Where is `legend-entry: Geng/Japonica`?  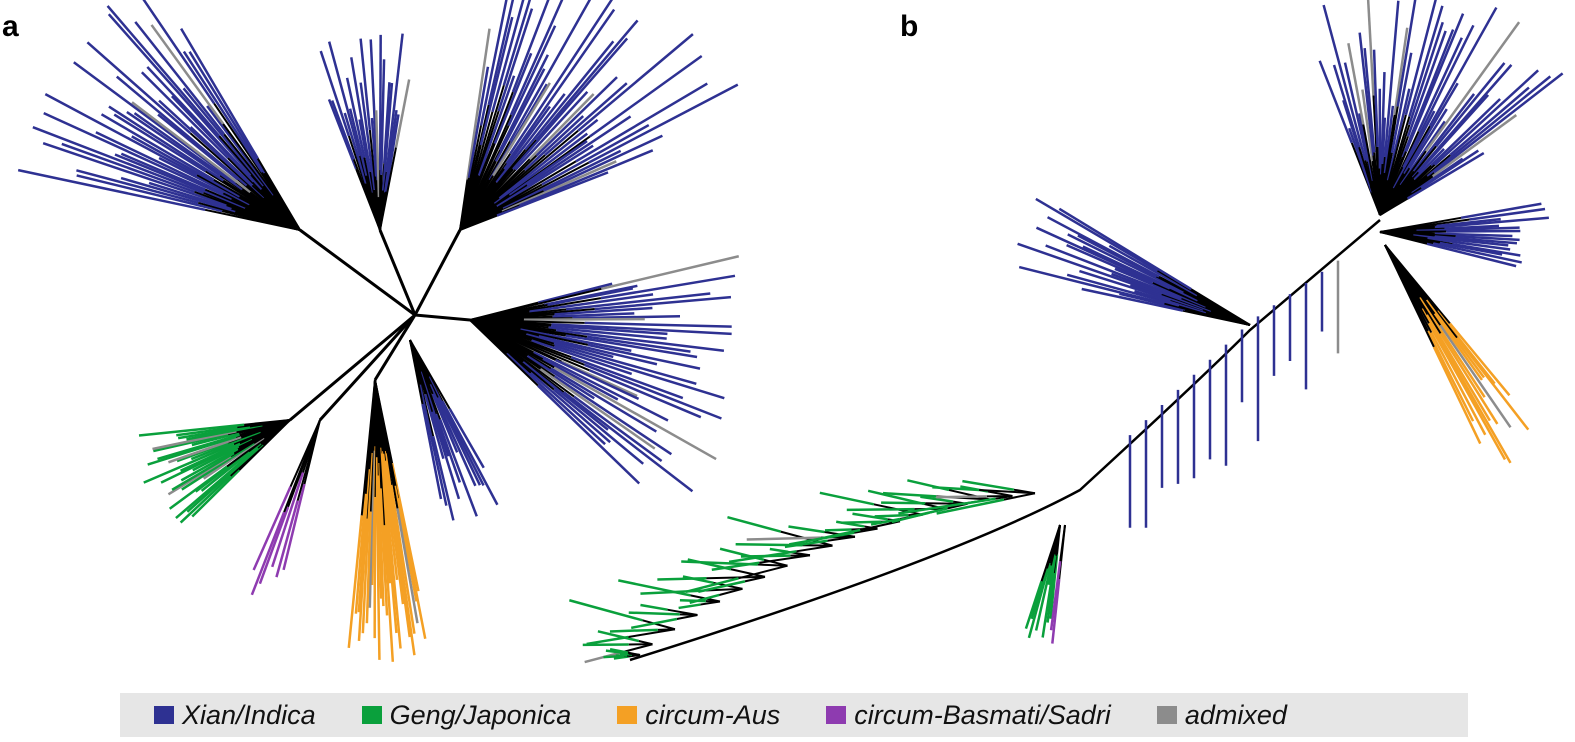 legend-entry: Geng/Japonica is located at coordinates (466, 715).